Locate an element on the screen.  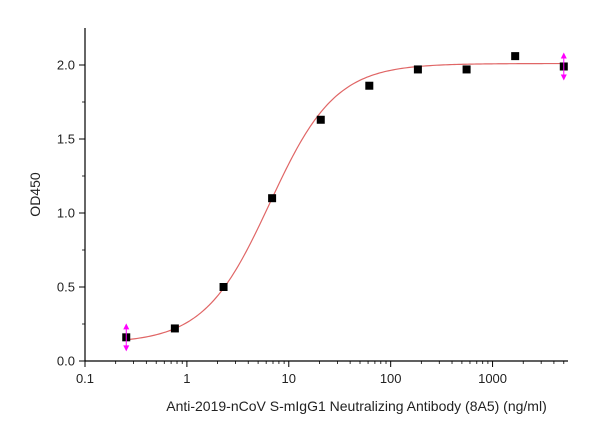
x-tick-label: 1000 is located at coordinates (492, 378).